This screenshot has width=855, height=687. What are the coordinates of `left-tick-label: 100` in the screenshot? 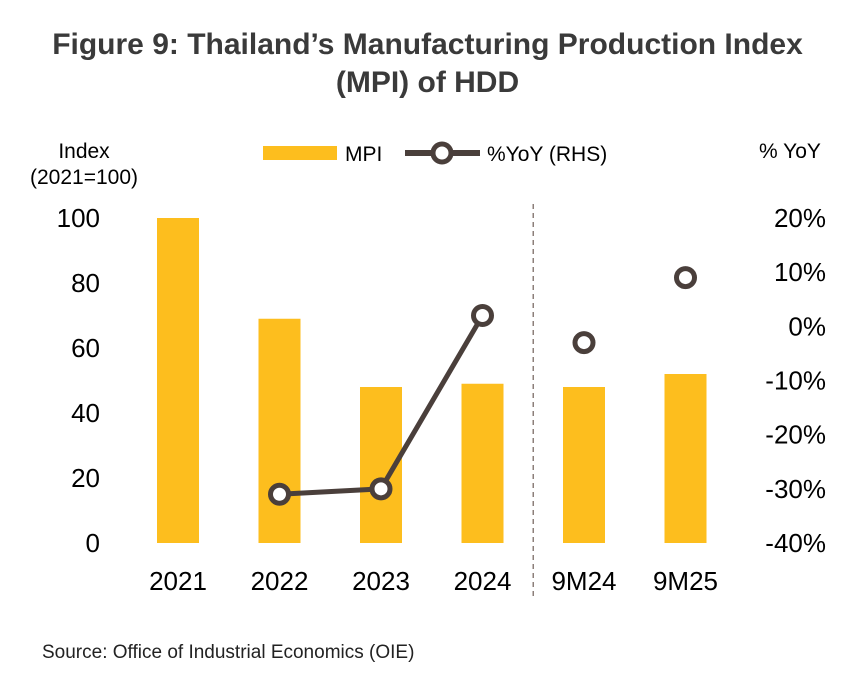 It's located at (78, 218).